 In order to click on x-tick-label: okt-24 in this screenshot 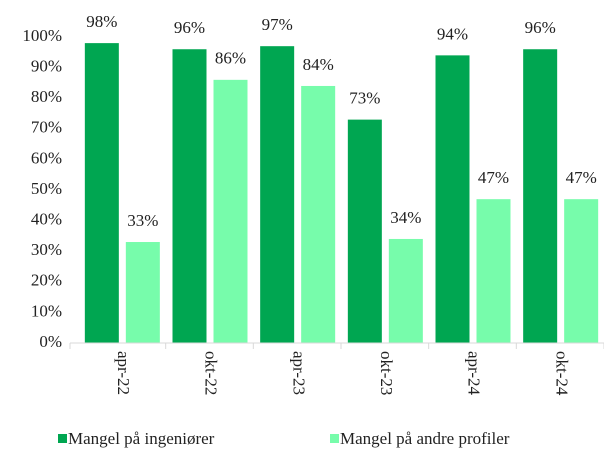, I will do `click(561, 373)`.